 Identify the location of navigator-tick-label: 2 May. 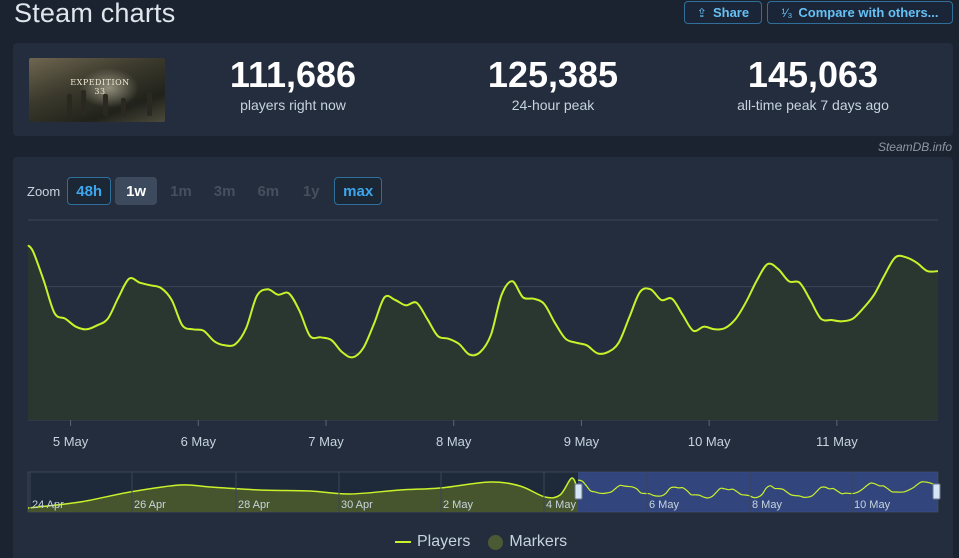
(458, 505).